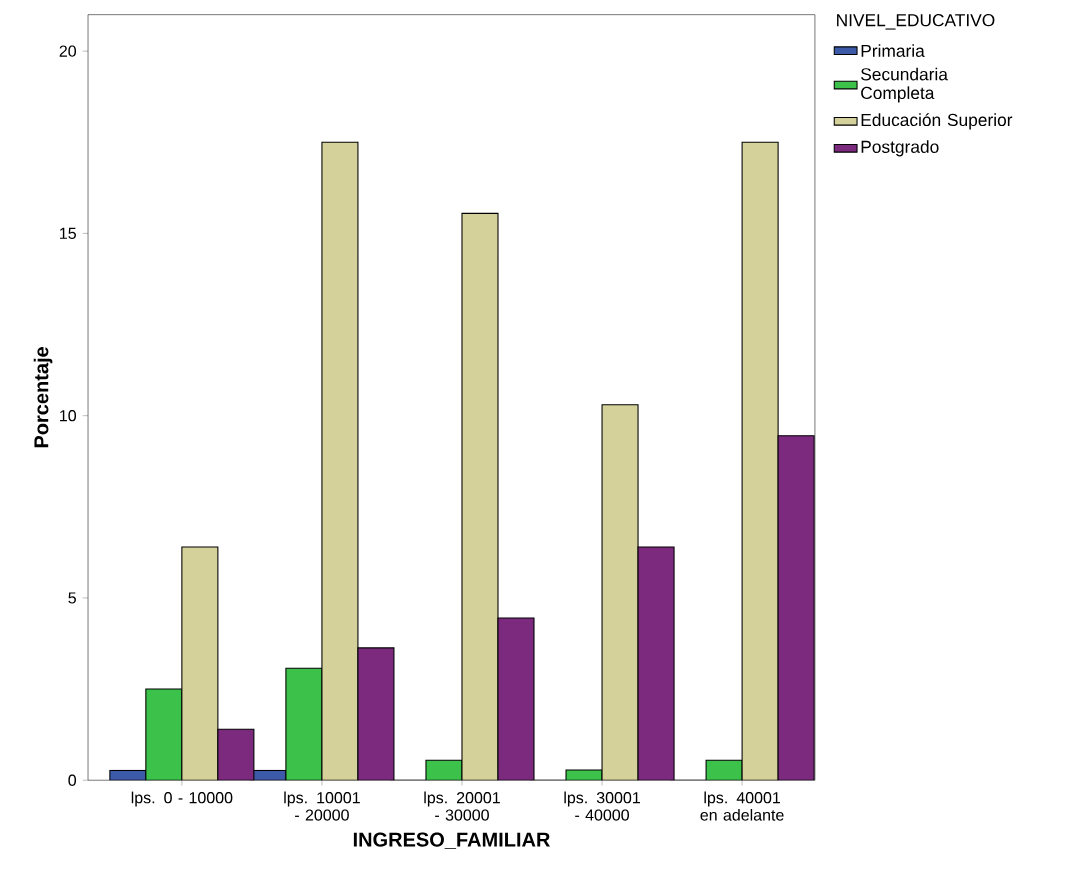 The width and height of the screenshot is (1091, 882). Describe the element at coordinates (72, 598) in the screenshot. I see `y-tick-label: 5` at that location.